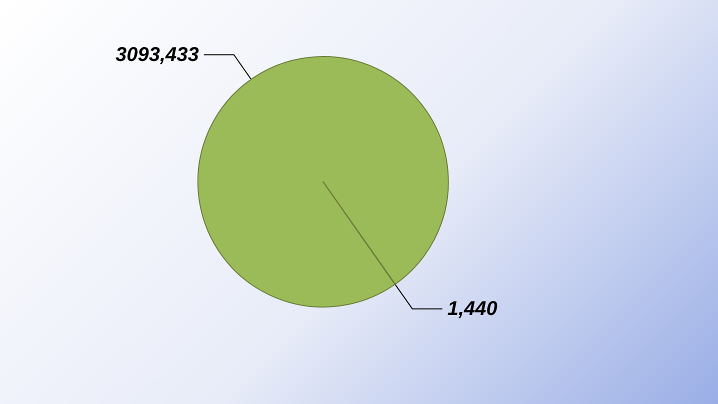  What do you see at coordinates (157, 55) in the screenshot?
I see `data-label: 3093,433` at bounding box center [157, 55].